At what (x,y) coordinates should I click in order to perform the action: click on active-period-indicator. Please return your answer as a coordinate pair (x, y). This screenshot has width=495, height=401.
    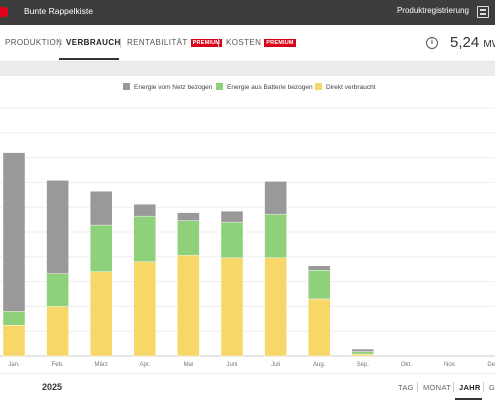
    Looking at the image, I should click on (468, 399).